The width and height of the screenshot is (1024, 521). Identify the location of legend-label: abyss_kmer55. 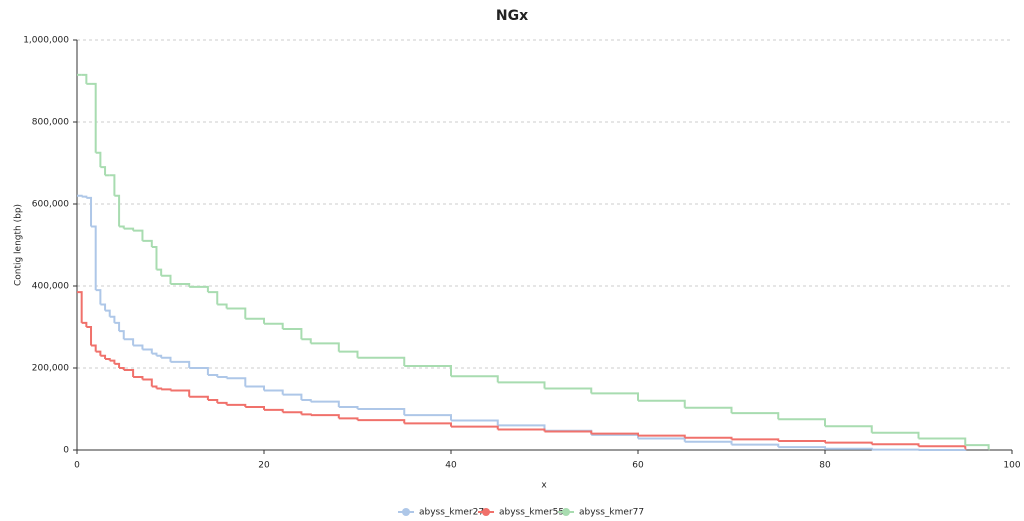
(531, 513).